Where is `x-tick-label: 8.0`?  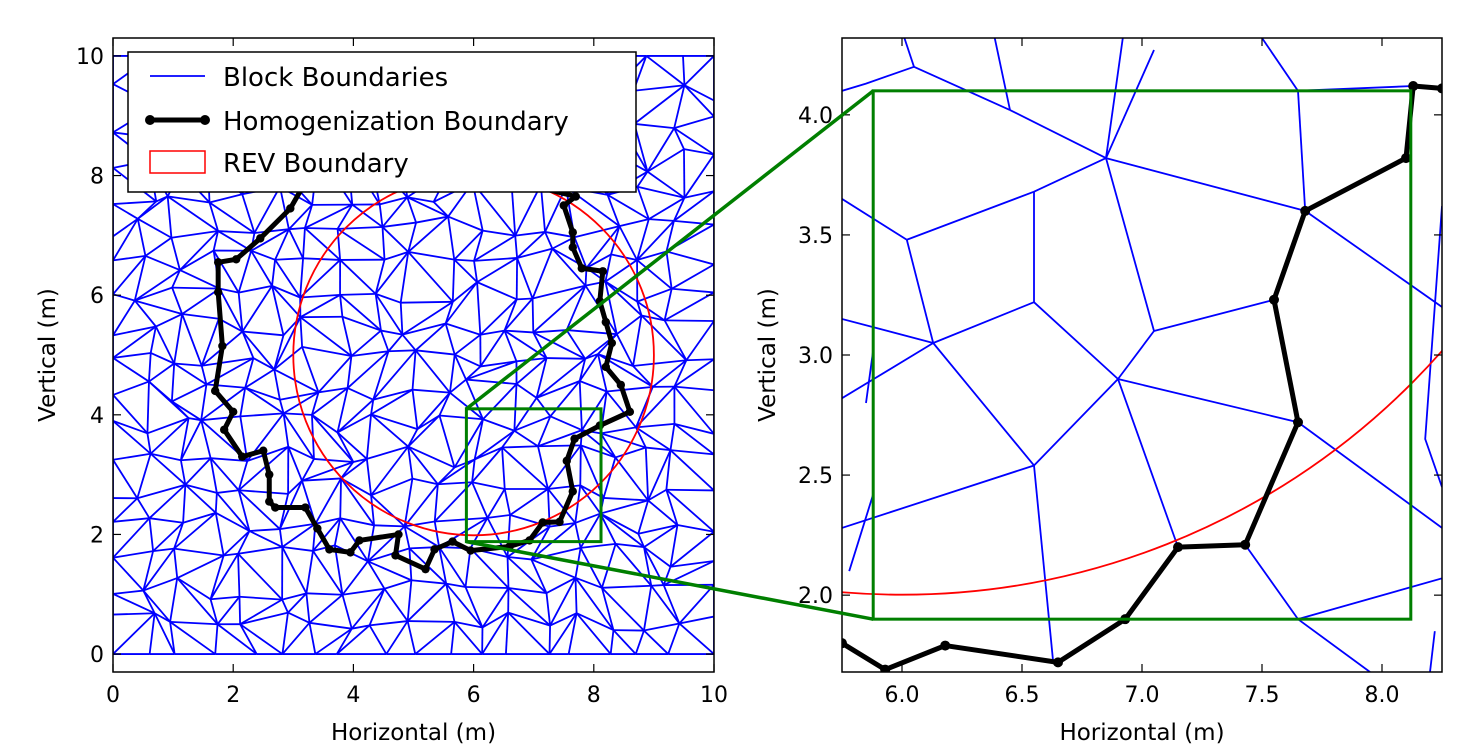 x-tick-label: 8.0 is located at coordinates (1382, 695).